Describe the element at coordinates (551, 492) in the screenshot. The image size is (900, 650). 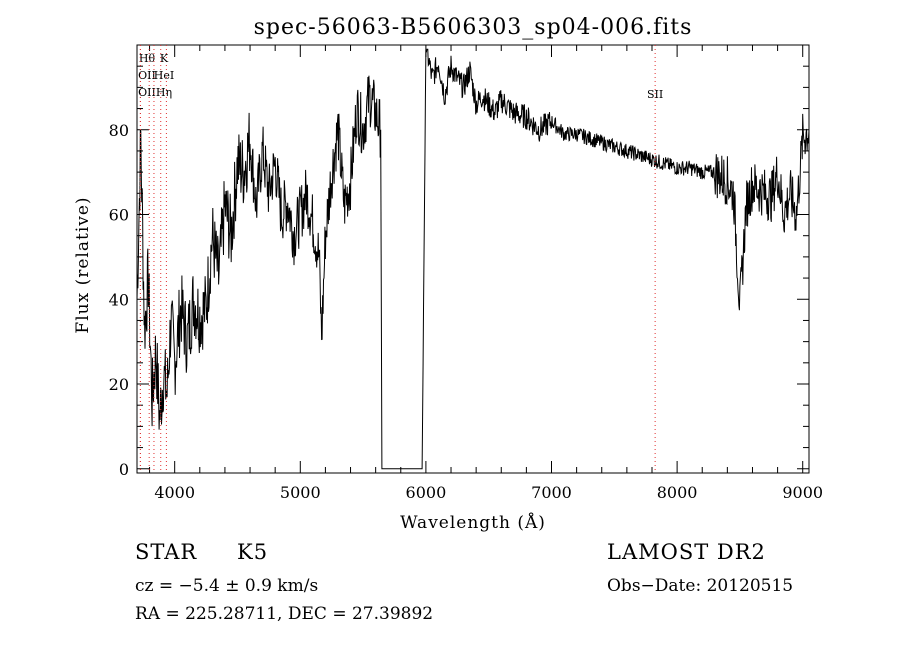
I see `x-tick-label: 7000` at that location.